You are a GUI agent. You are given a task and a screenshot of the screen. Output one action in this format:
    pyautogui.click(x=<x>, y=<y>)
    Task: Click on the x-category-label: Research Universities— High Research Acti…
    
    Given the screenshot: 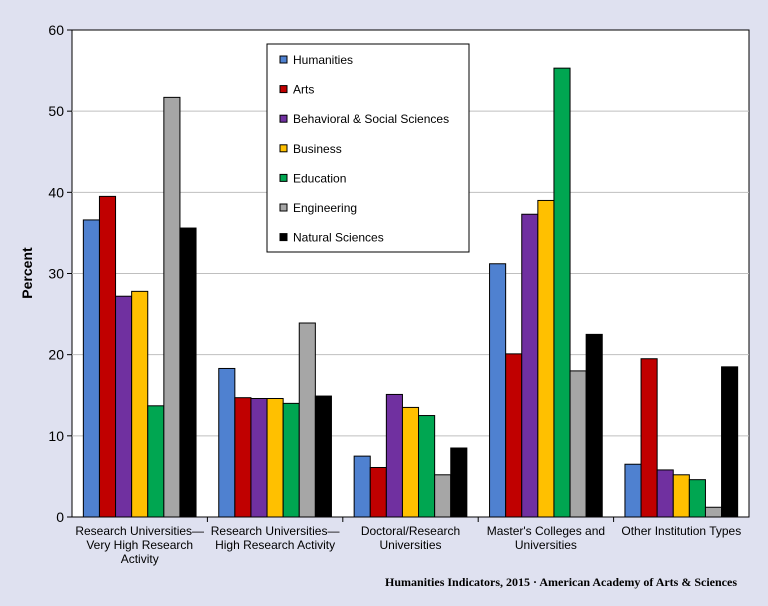 What is the action you would take?
    pyautogui.click(x=275, y=538)
    